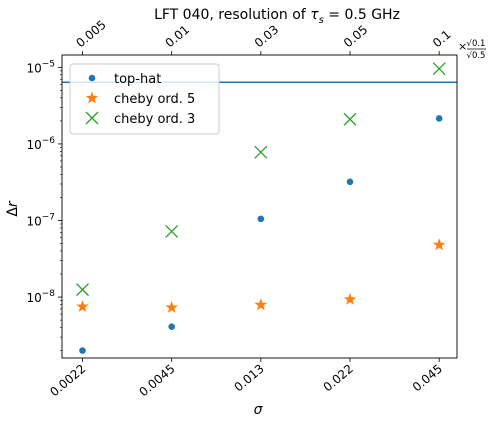  Describe the element at coordinates (277, 16) in the screenshot. I see `chart-title: LFT 040, resolution of τs = 0.5 GHz` at that location.